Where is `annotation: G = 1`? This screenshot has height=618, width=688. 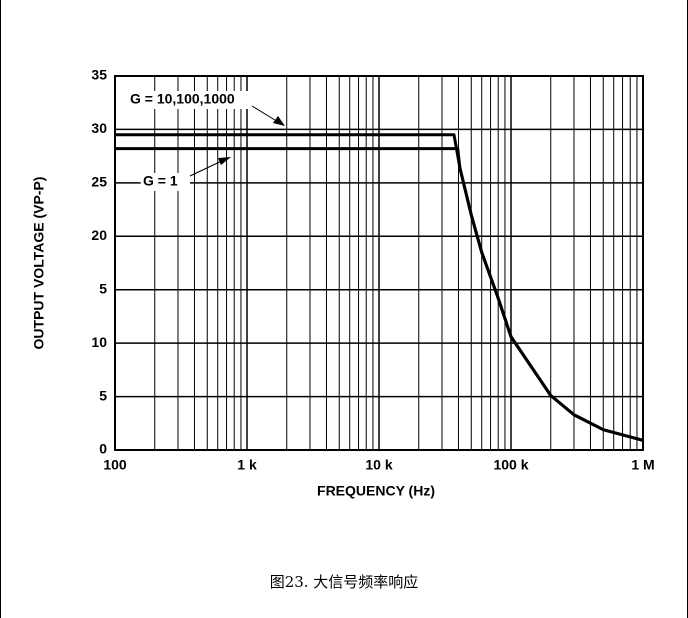
annotation: G = 1 is located at coordinates (160, 181).